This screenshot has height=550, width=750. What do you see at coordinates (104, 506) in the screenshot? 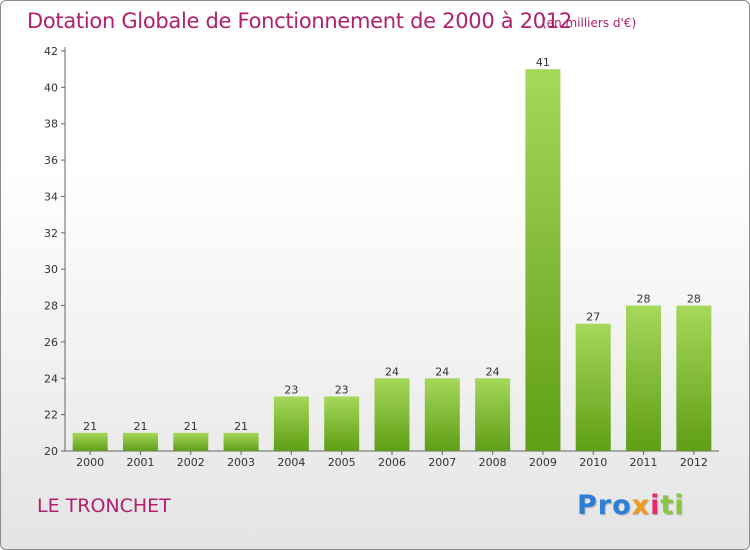
I see `town-name: LE TRONCHET` at bounding box center [104, 506].